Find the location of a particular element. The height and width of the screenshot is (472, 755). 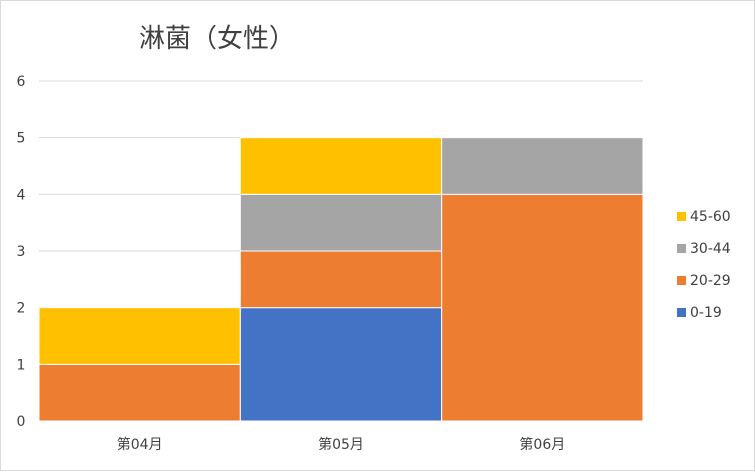

legend-label: 30-44 is located at coordinates (710, 249).